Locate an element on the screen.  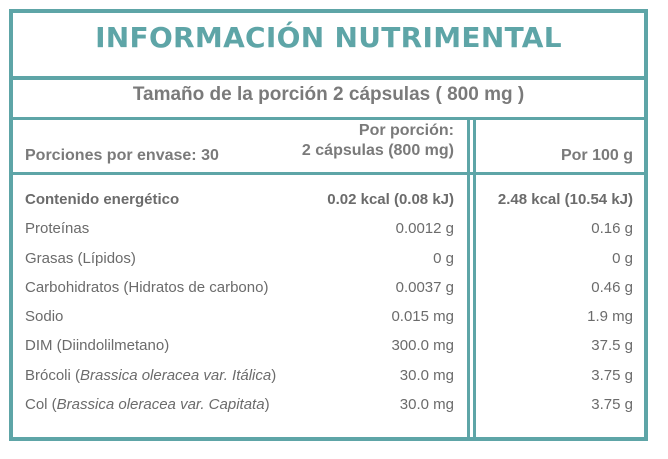
table-row: DIM (Diindolilmetano) 300.0 mg 37.5 g is located at coordinates (328, 351).